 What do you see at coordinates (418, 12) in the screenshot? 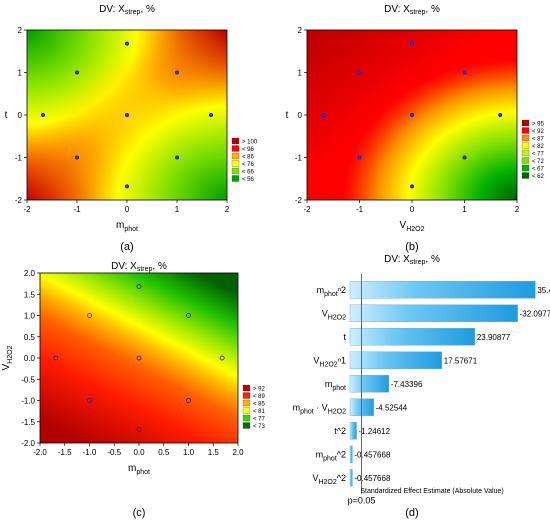
I see `panel-b-title-sub: strep` at bounding box center [418, 12].